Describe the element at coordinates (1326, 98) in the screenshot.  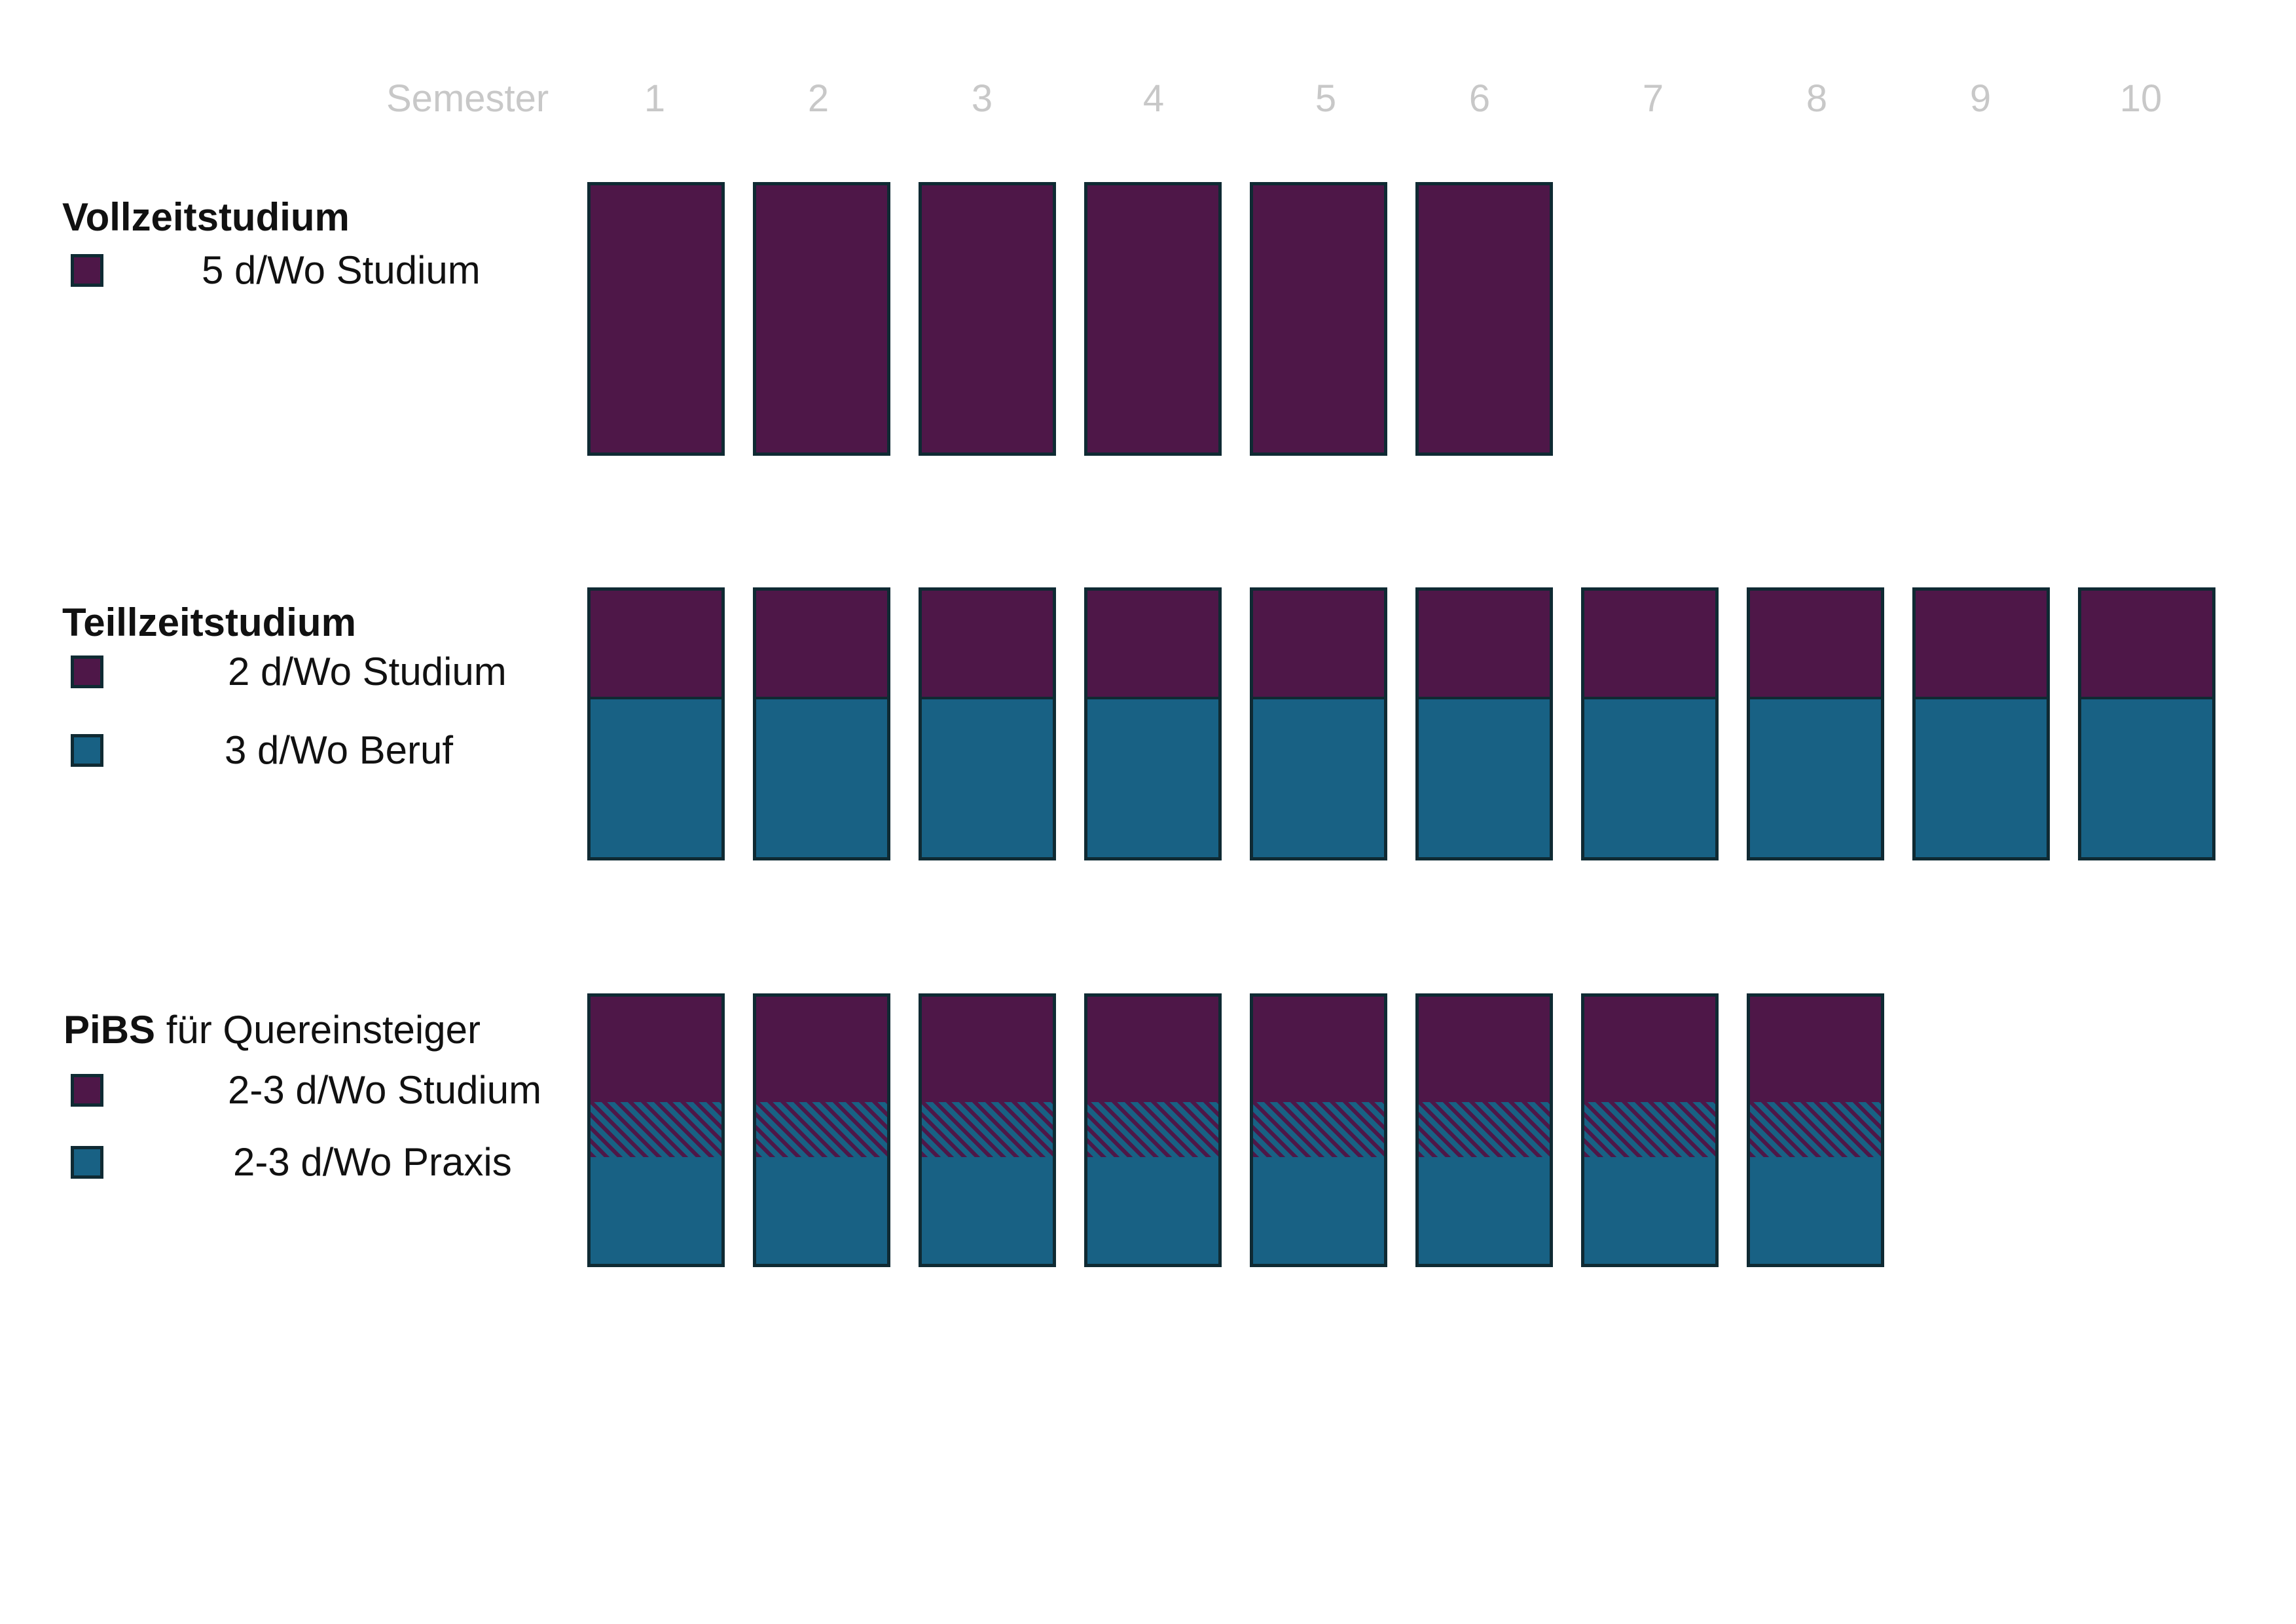
I see `semester-number: 5` at that location.